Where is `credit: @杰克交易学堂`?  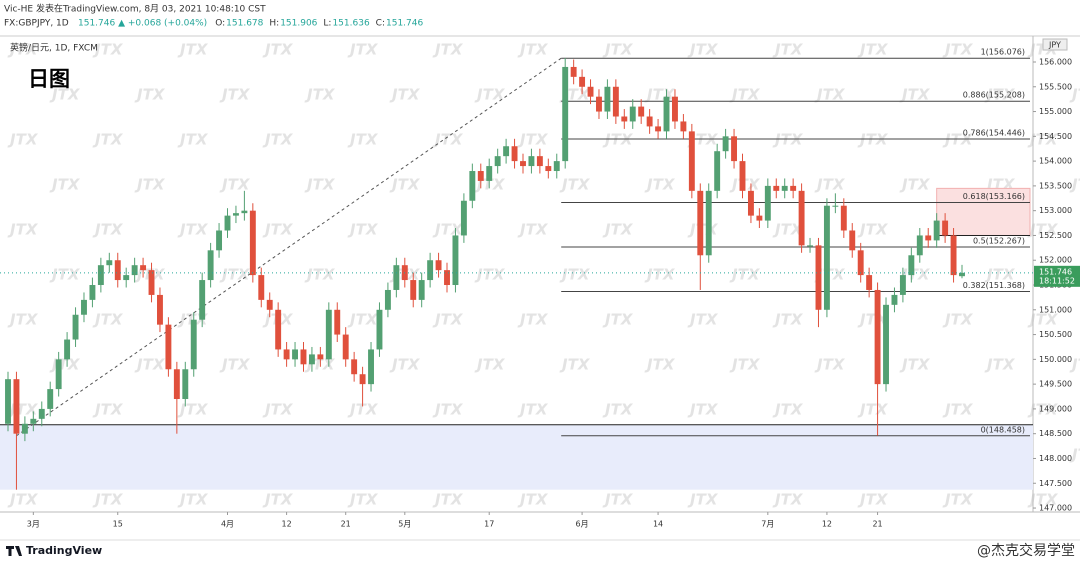
credit: @杰克交易学堂 is located at coordinates (1026, 550).